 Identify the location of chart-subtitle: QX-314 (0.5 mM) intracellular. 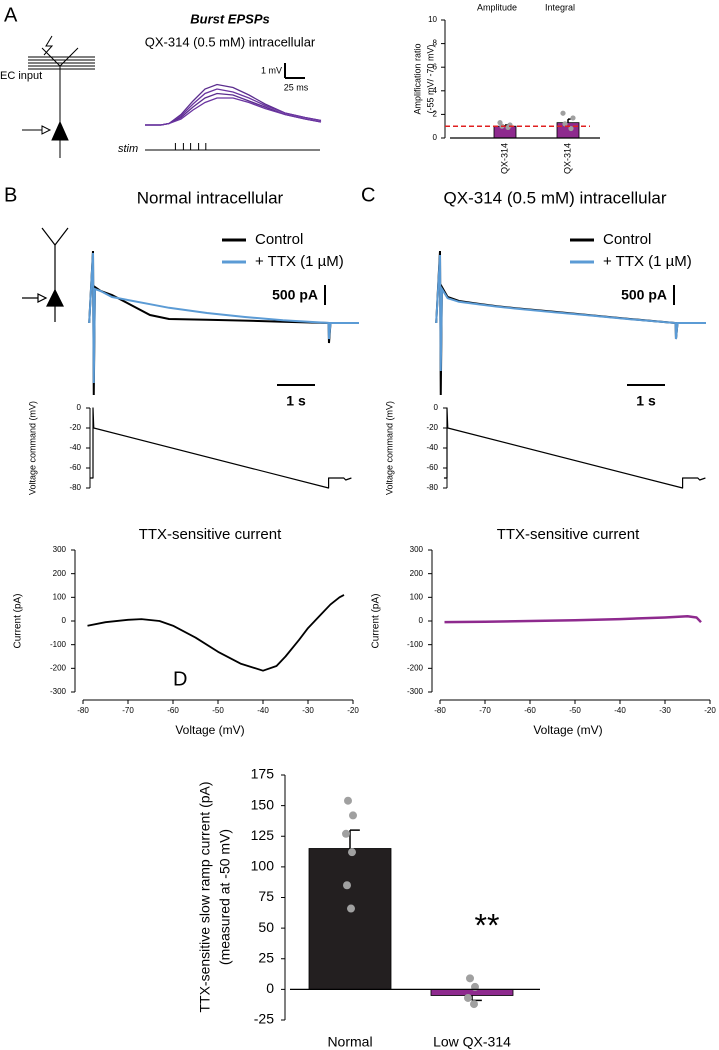
(230, 41).